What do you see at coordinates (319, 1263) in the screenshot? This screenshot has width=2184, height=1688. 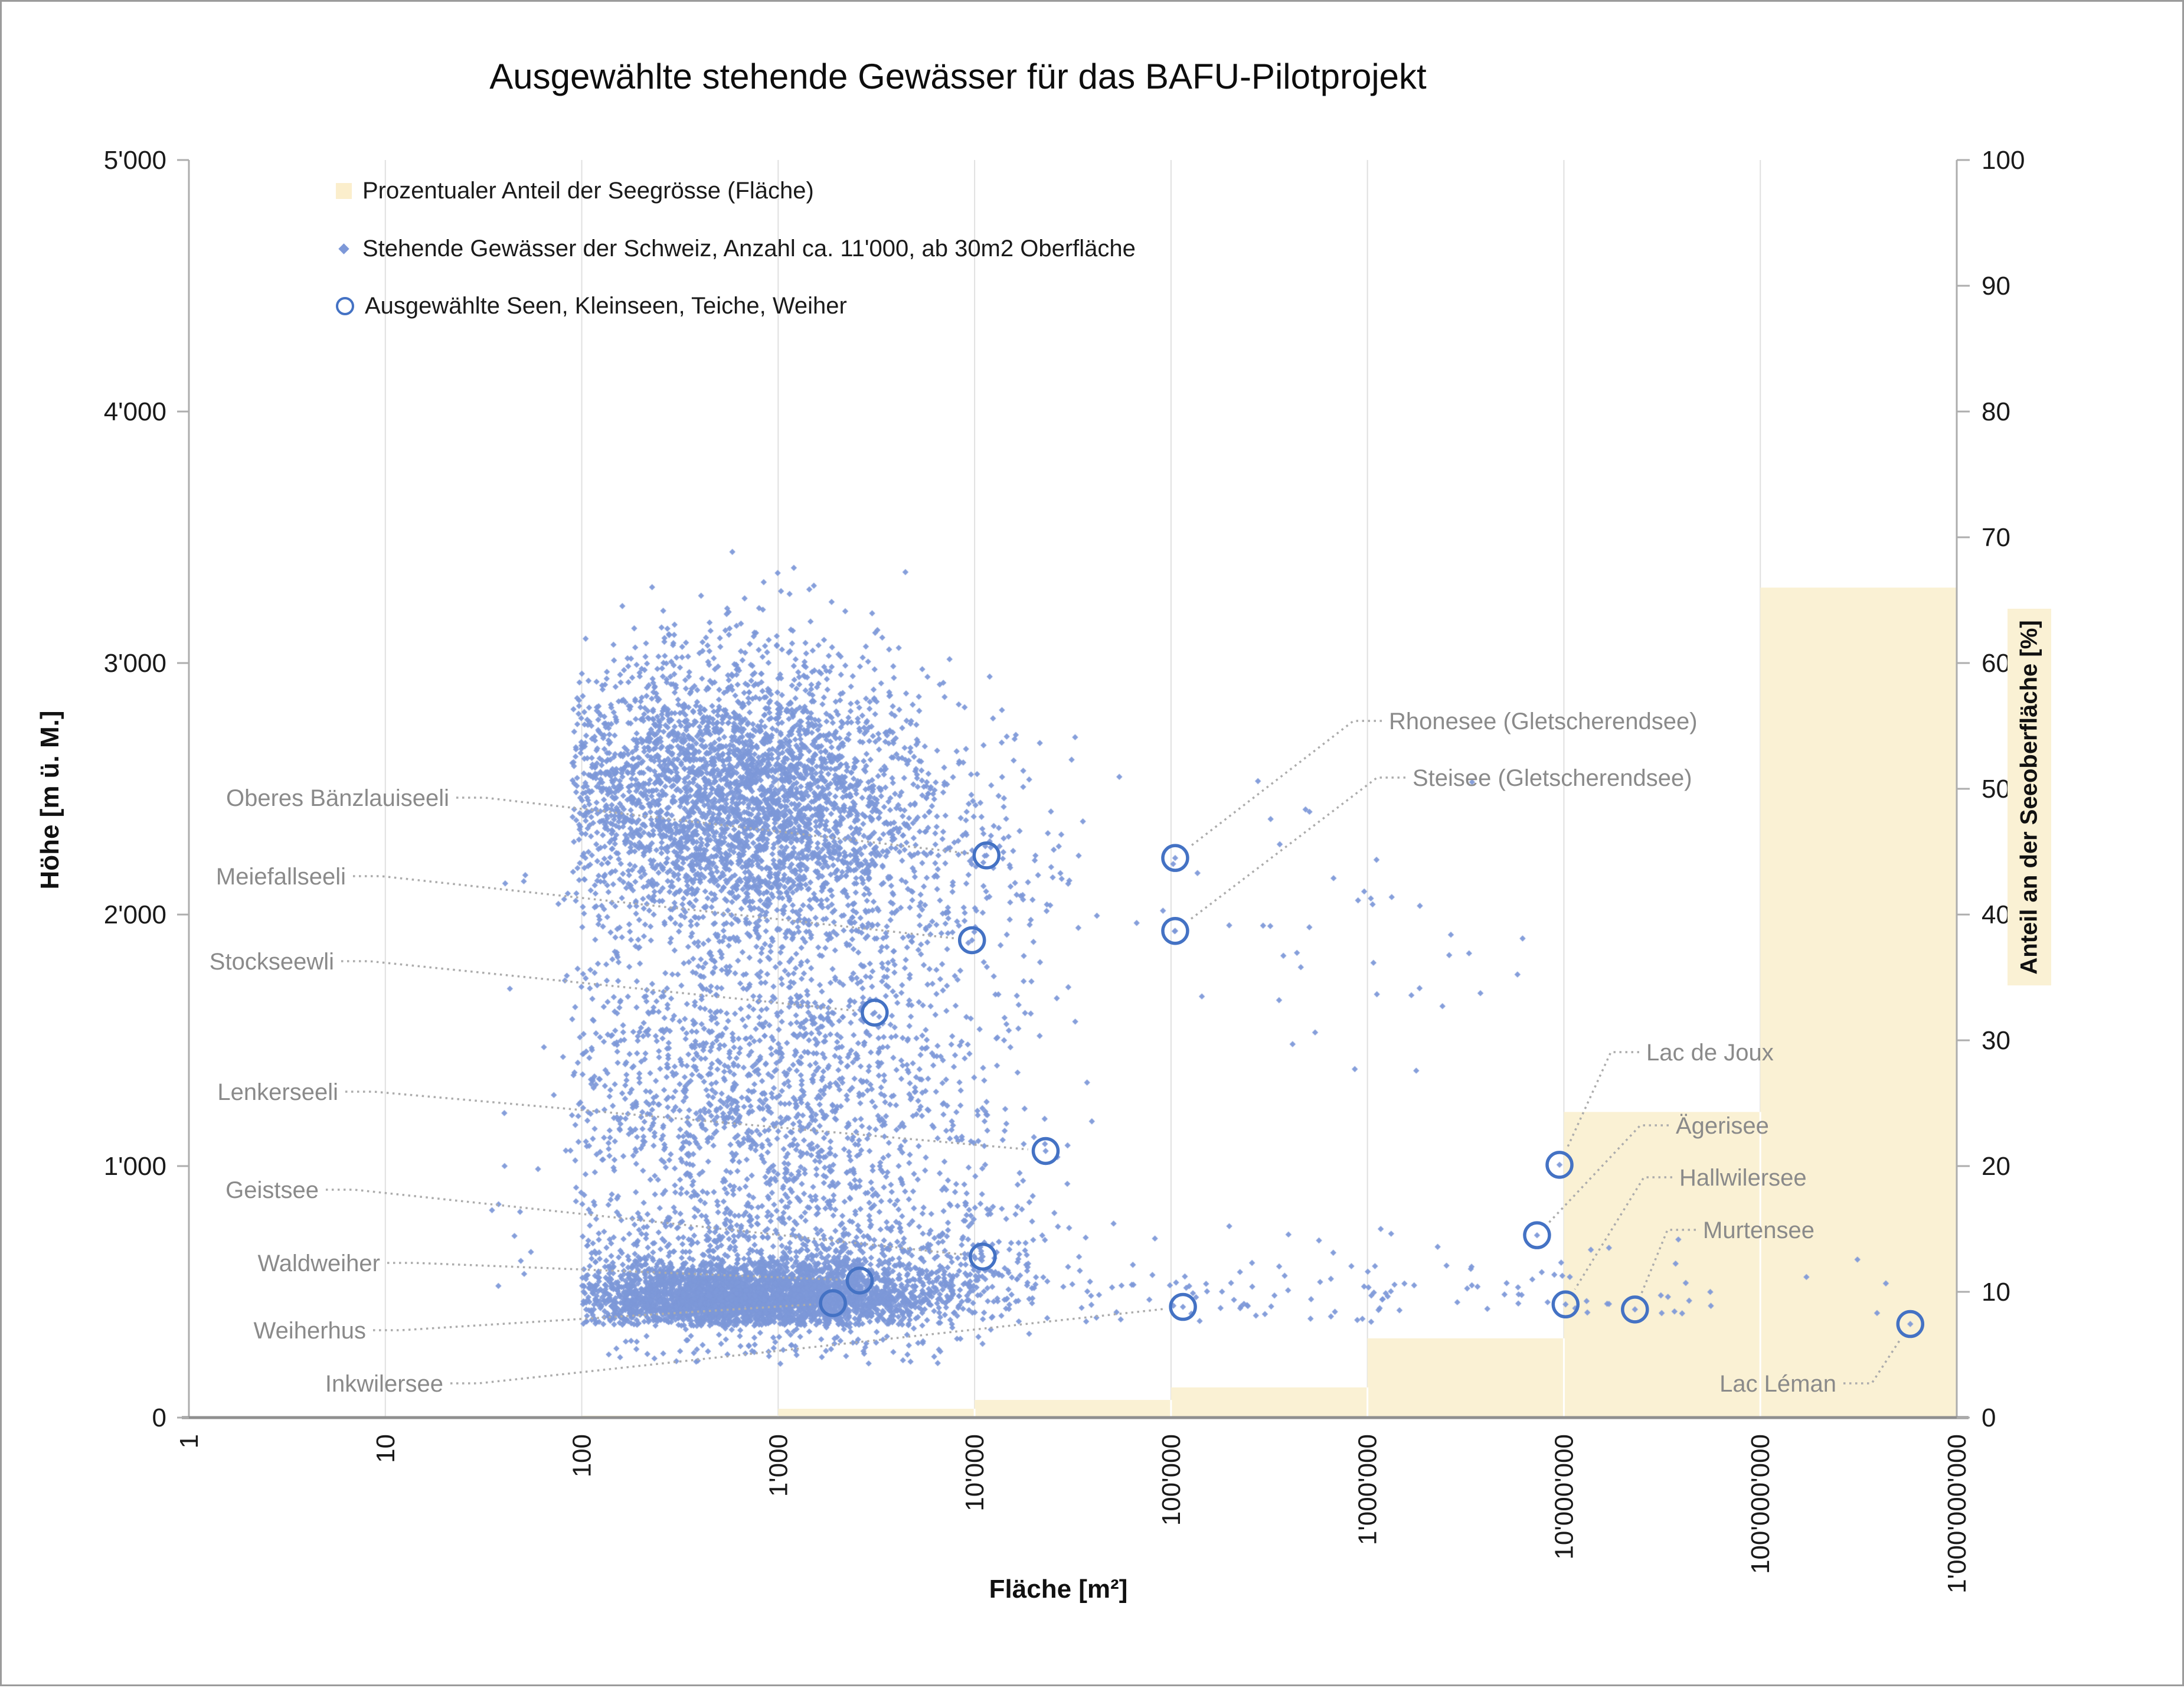 I see `lake-label: Waldweiher` at bounding box center [319, 1263].